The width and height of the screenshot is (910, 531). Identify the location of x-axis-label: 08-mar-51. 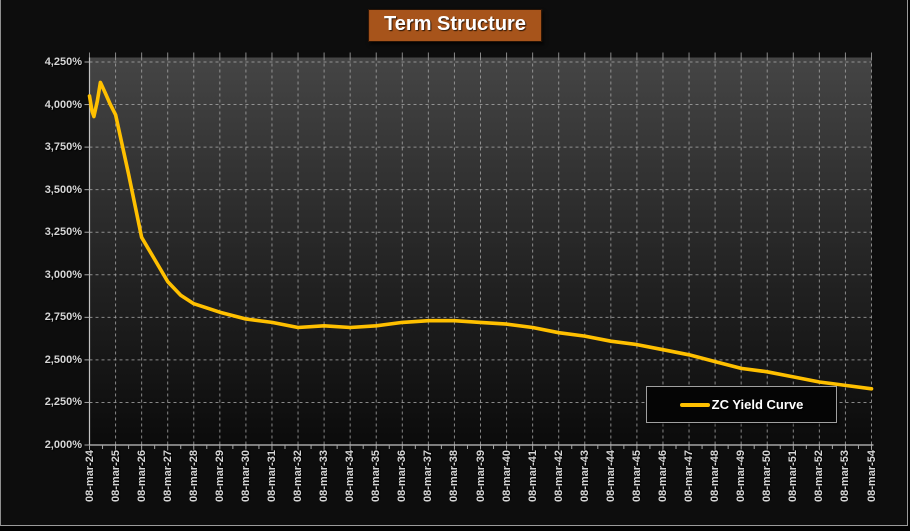
(793, 476).